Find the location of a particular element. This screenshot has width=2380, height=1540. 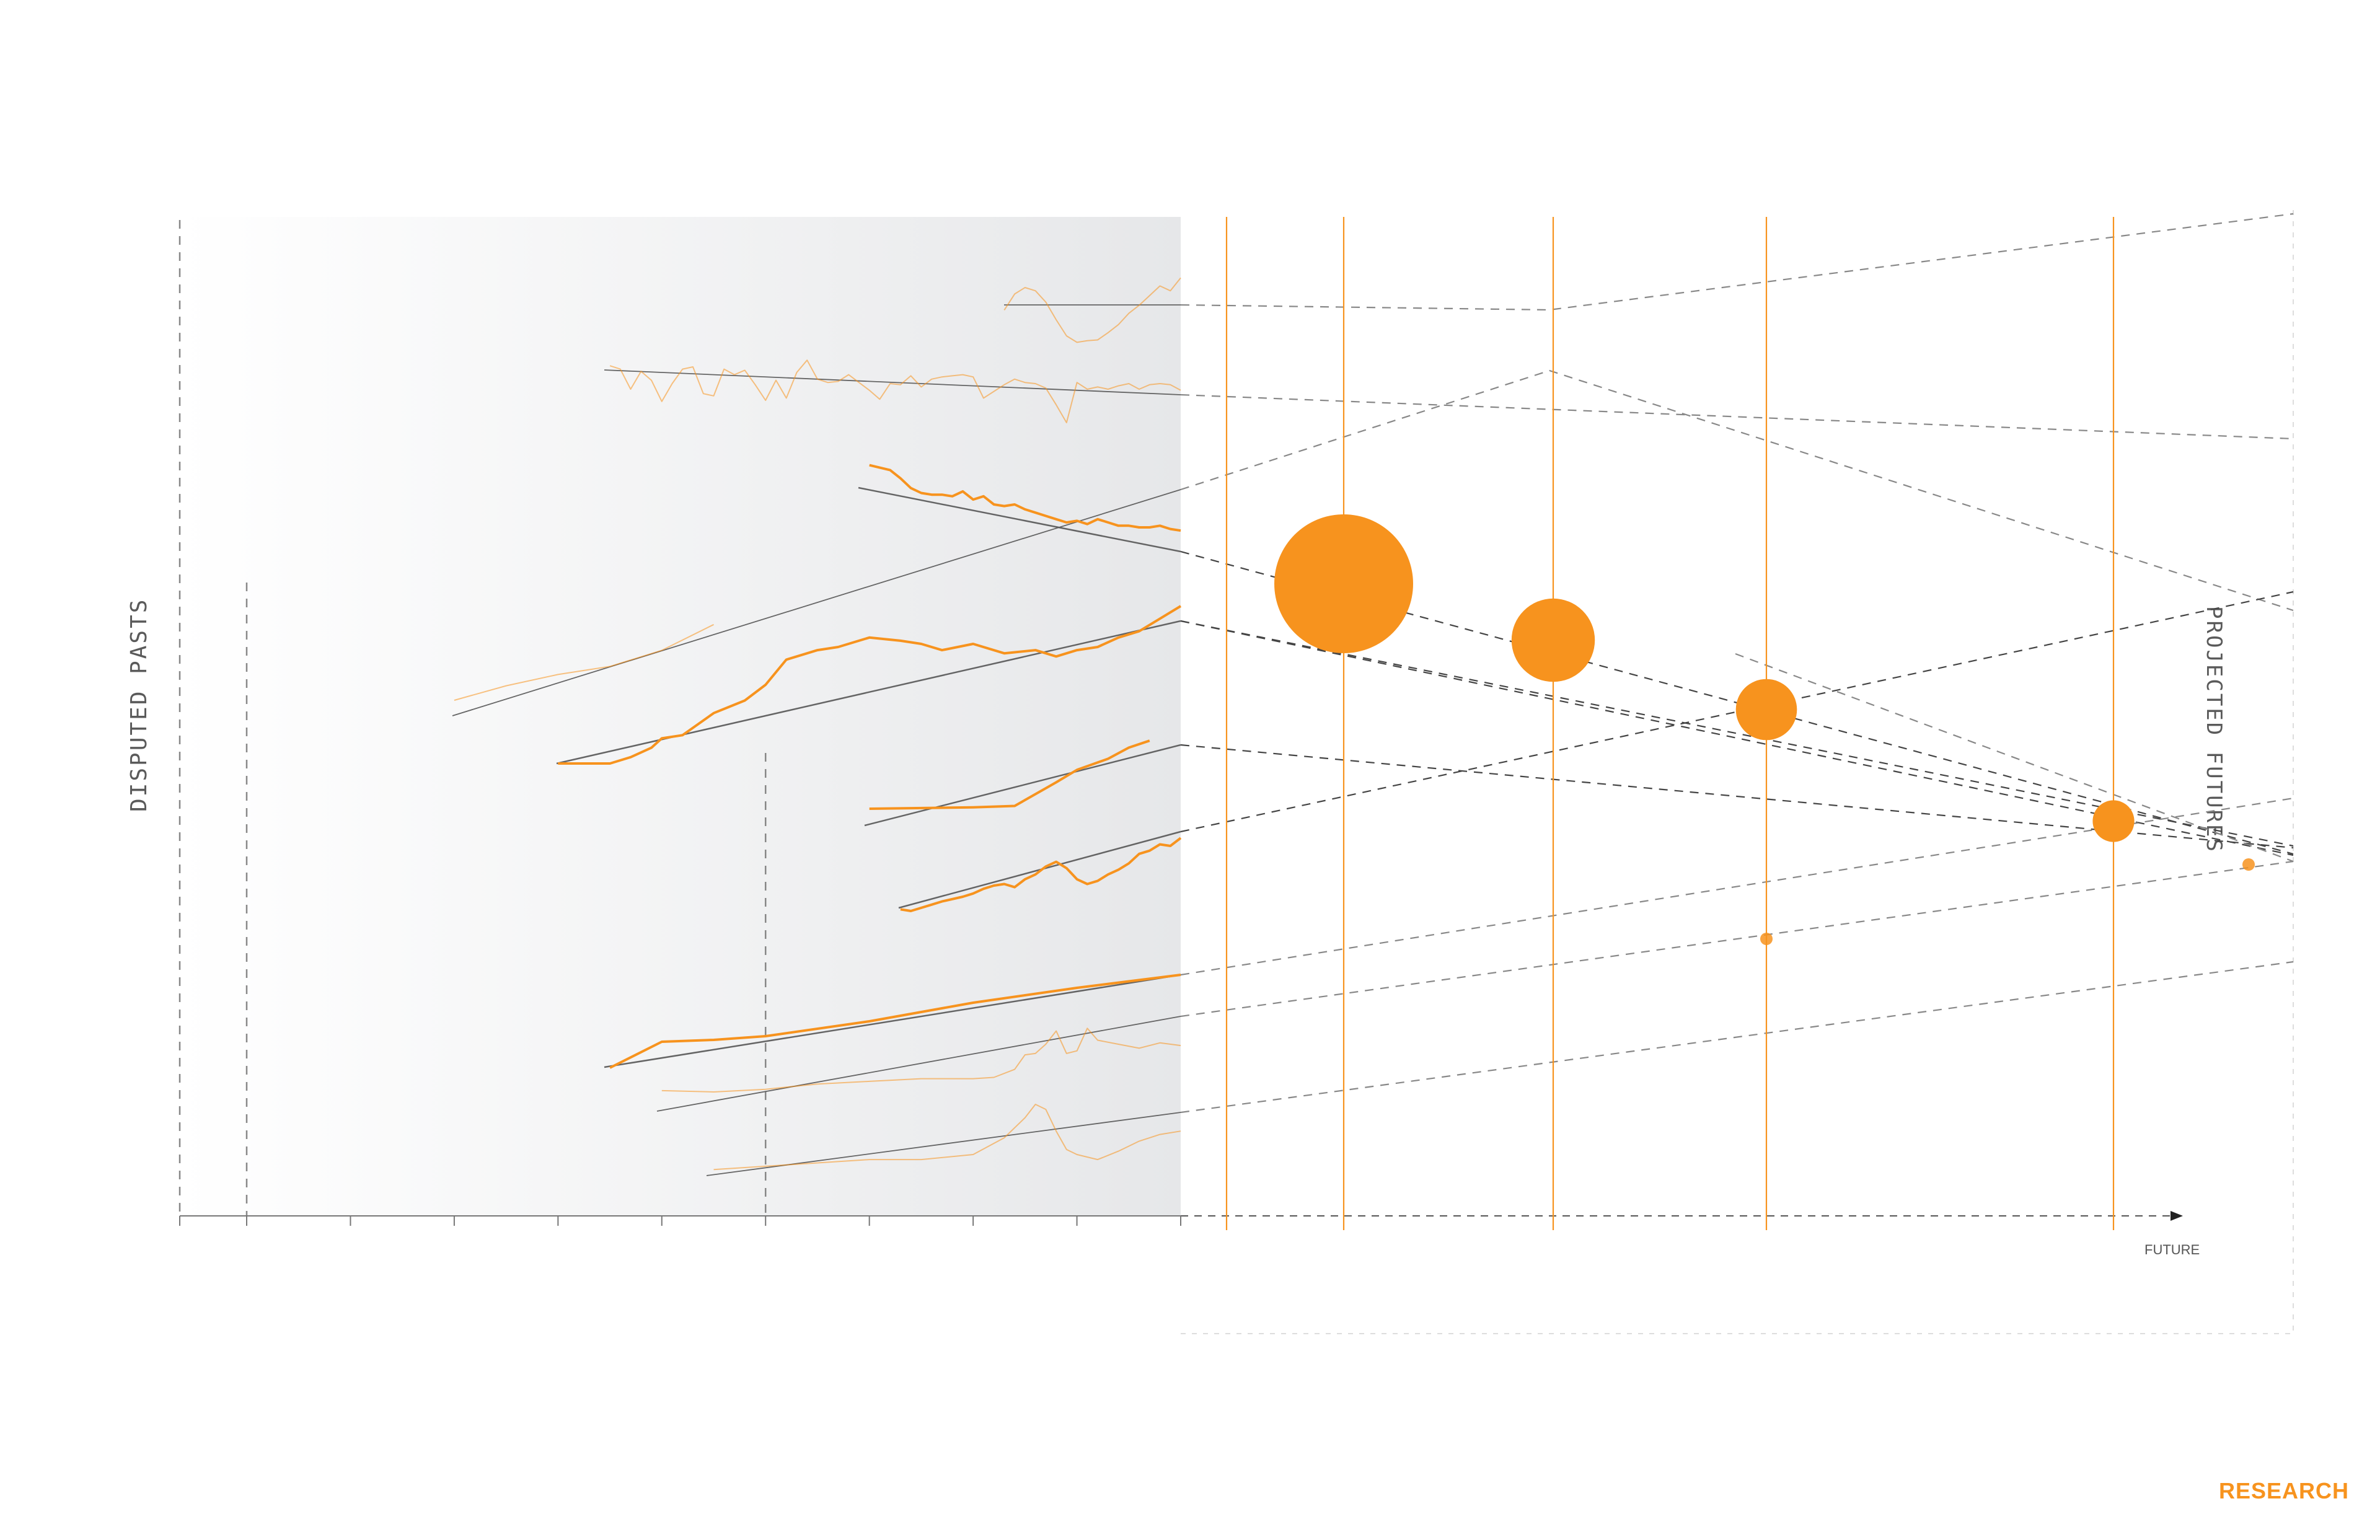

trend-line-population-density is located at coordinates (892, 1021).